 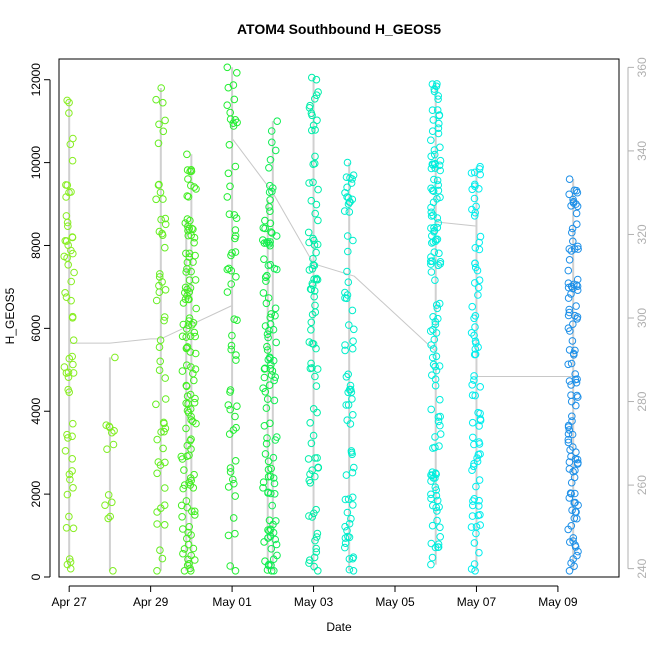 What do you see at coordinates (10, 315) in the screenshot?
I see `y-axis-label: H_GEOS5` at bounding box center [10, 315].